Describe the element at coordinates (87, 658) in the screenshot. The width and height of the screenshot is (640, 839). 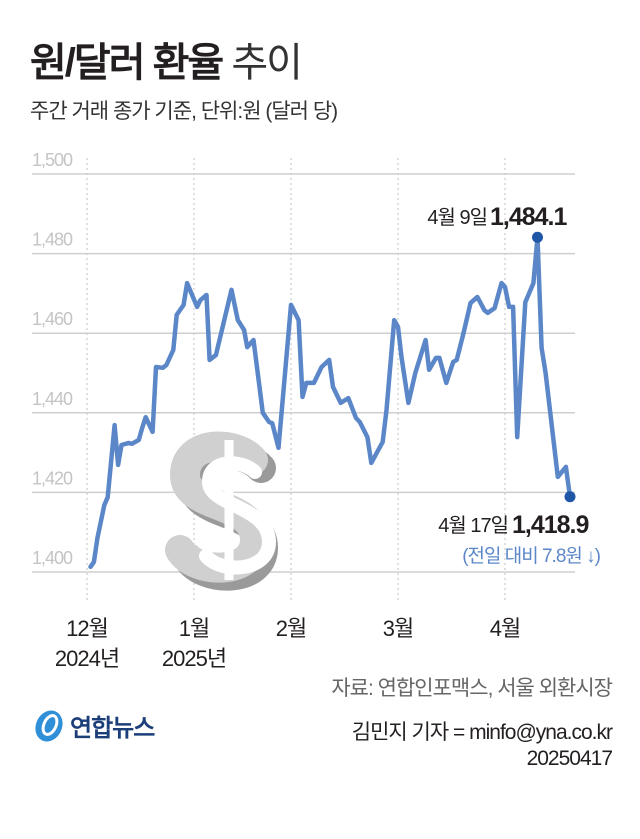
I see `x-tick-year: 2024년` at that location.